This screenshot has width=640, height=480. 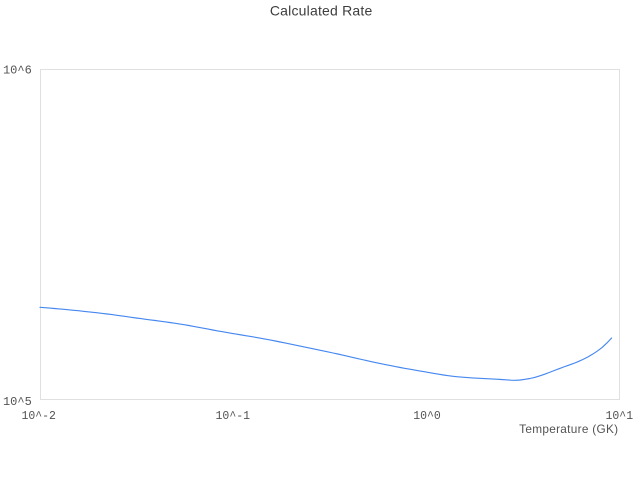 What do you see at coordinates (17, 71) in the screenshot?
I see `svg-text: 10^6` at bounding box center [17, 71].